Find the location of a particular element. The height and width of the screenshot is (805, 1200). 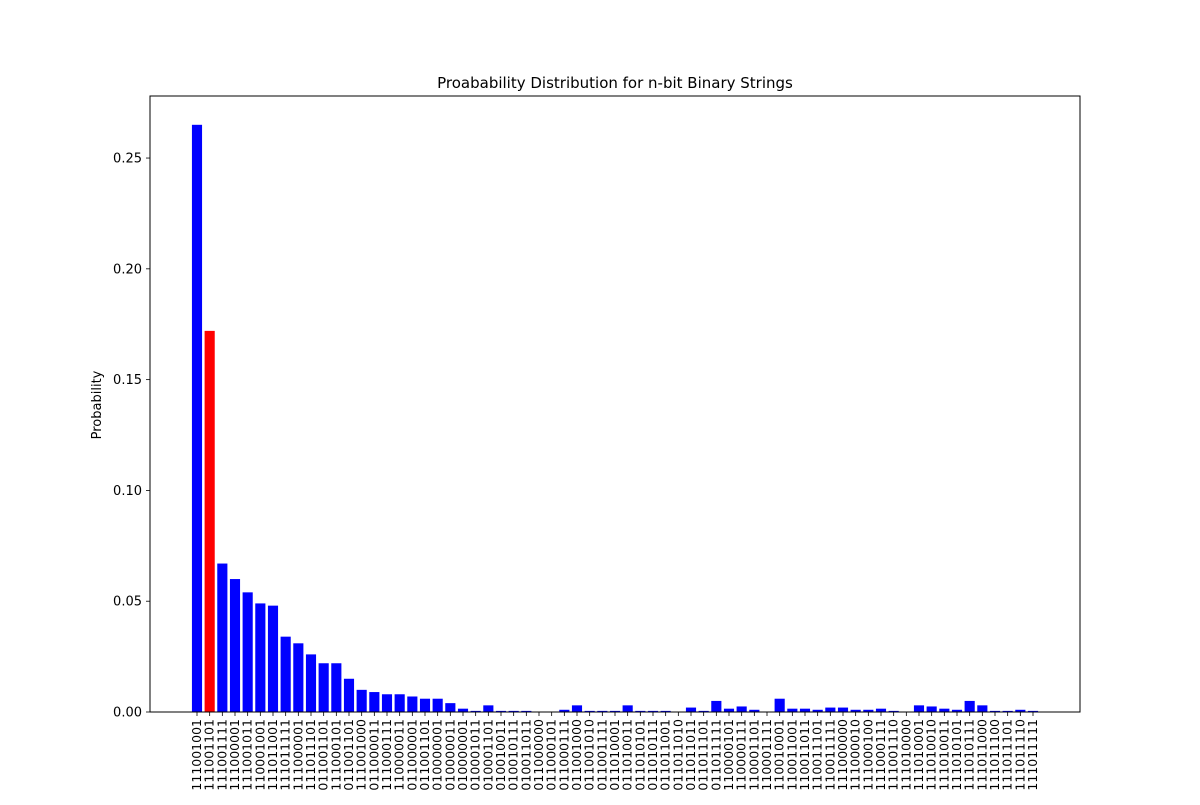

x-tick-label: 010010011 is located at coordinates (500, 755).